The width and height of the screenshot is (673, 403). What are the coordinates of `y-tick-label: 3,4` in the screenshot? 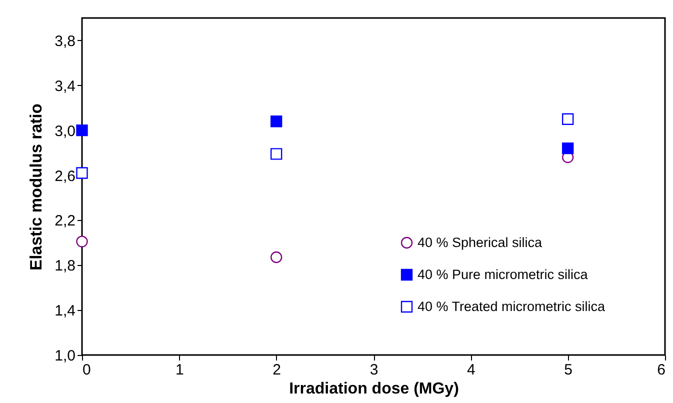 It's located at (65, 86).